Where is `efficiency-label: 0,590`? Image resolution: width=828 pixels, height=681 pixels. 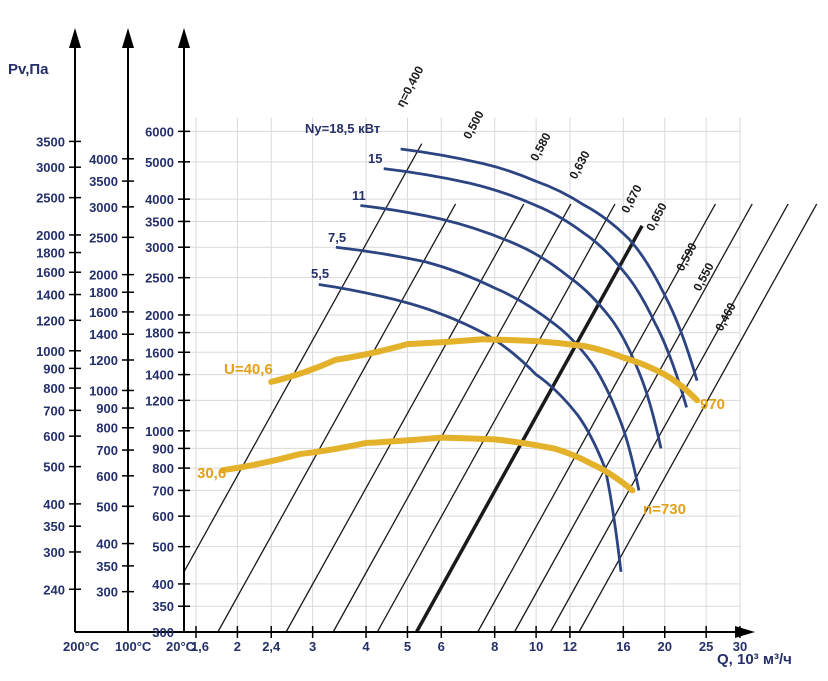 efficiency-label: 0,590 is located at coordinates (686, 256).